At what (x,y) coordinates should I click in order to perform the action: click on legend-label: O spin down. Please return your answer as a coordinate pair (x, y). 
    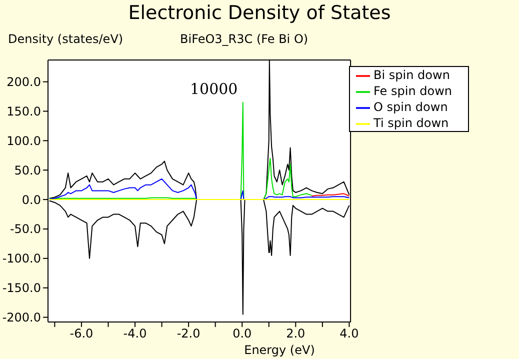
    Looking at the image, I should click on (411, 107).